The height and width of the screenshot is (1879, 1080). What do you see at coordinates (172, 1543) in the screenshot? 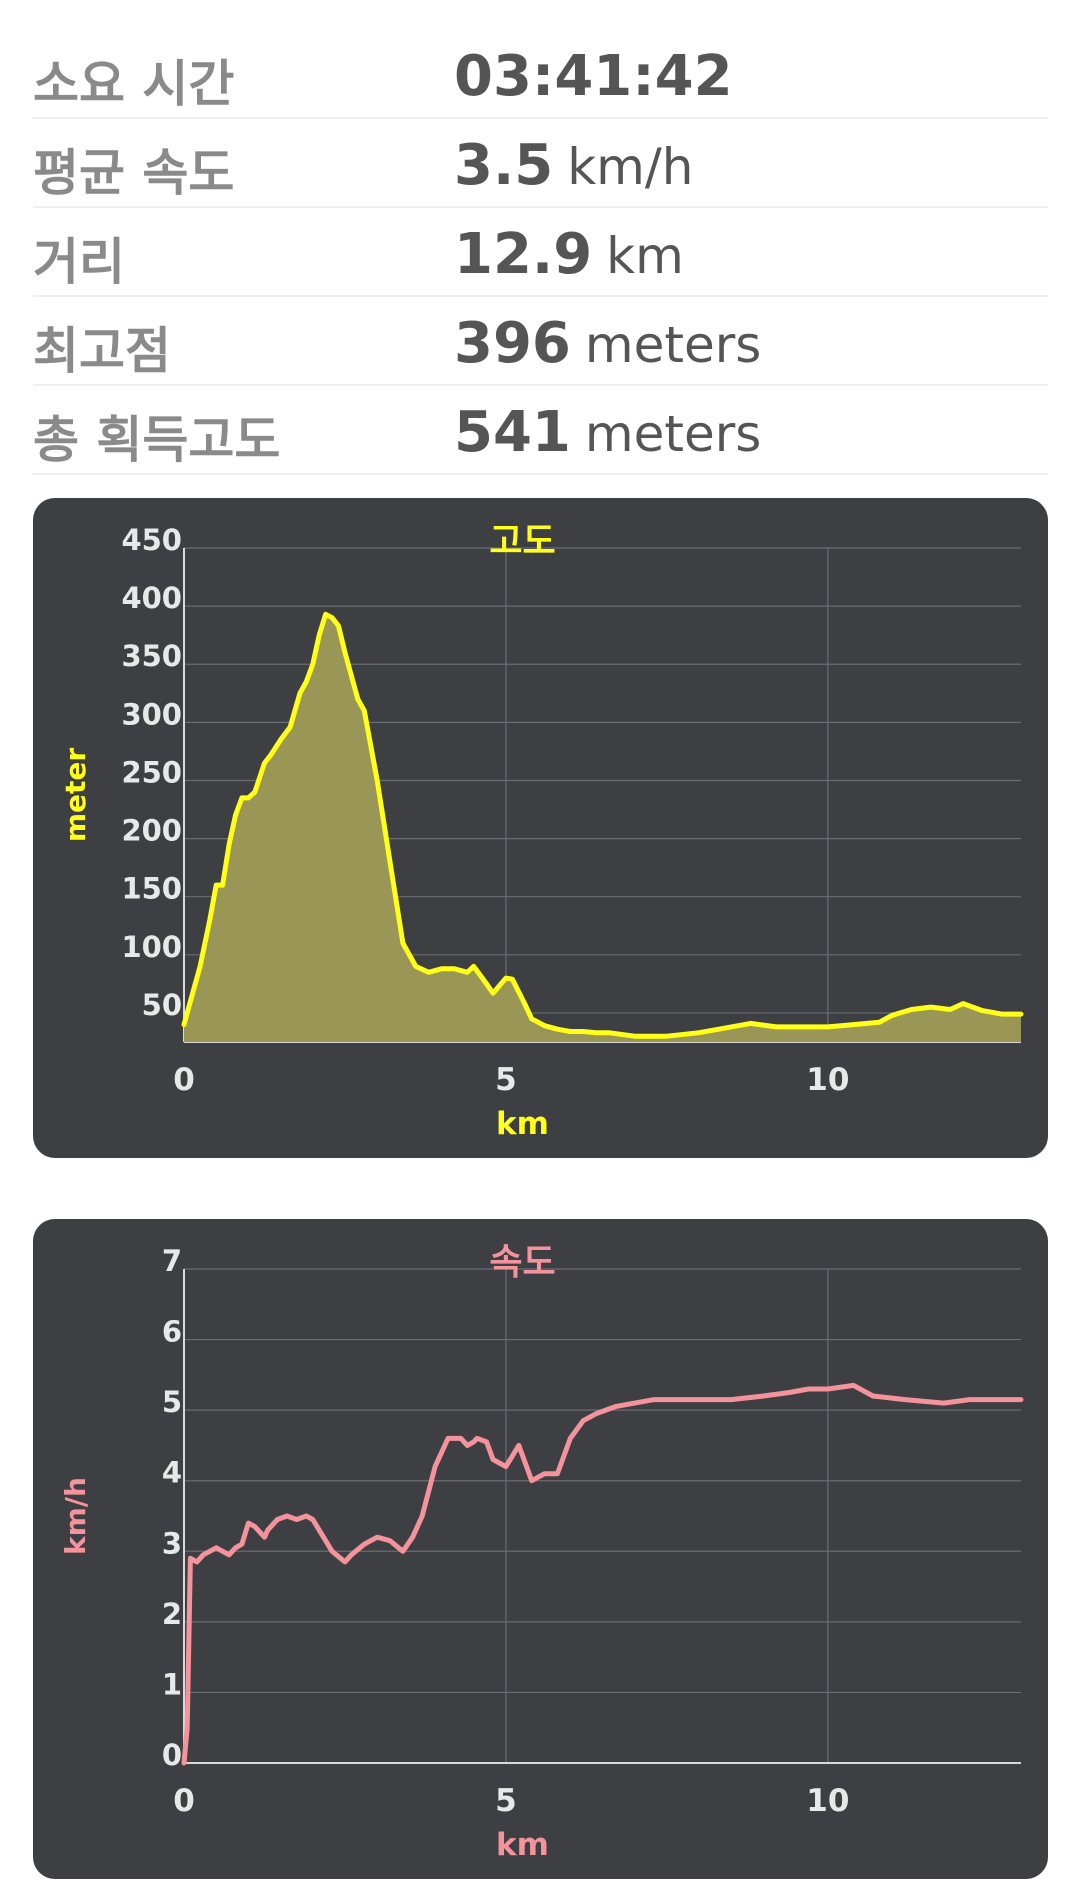
I see `y-tick-label: 3` at bounding box center [172, 1543].